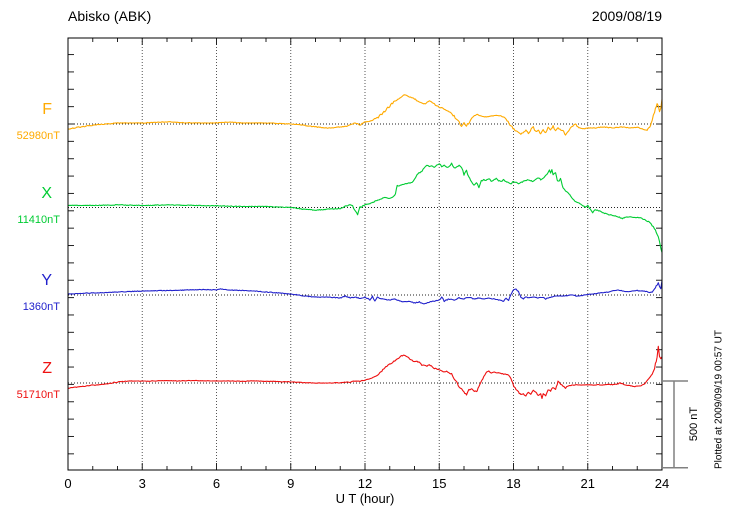 Image resolution: width=730 pixels, height=520 pixels. Describe the element at coordinates (365, 372) in the screenshot. I see `trace-Z` at that location.